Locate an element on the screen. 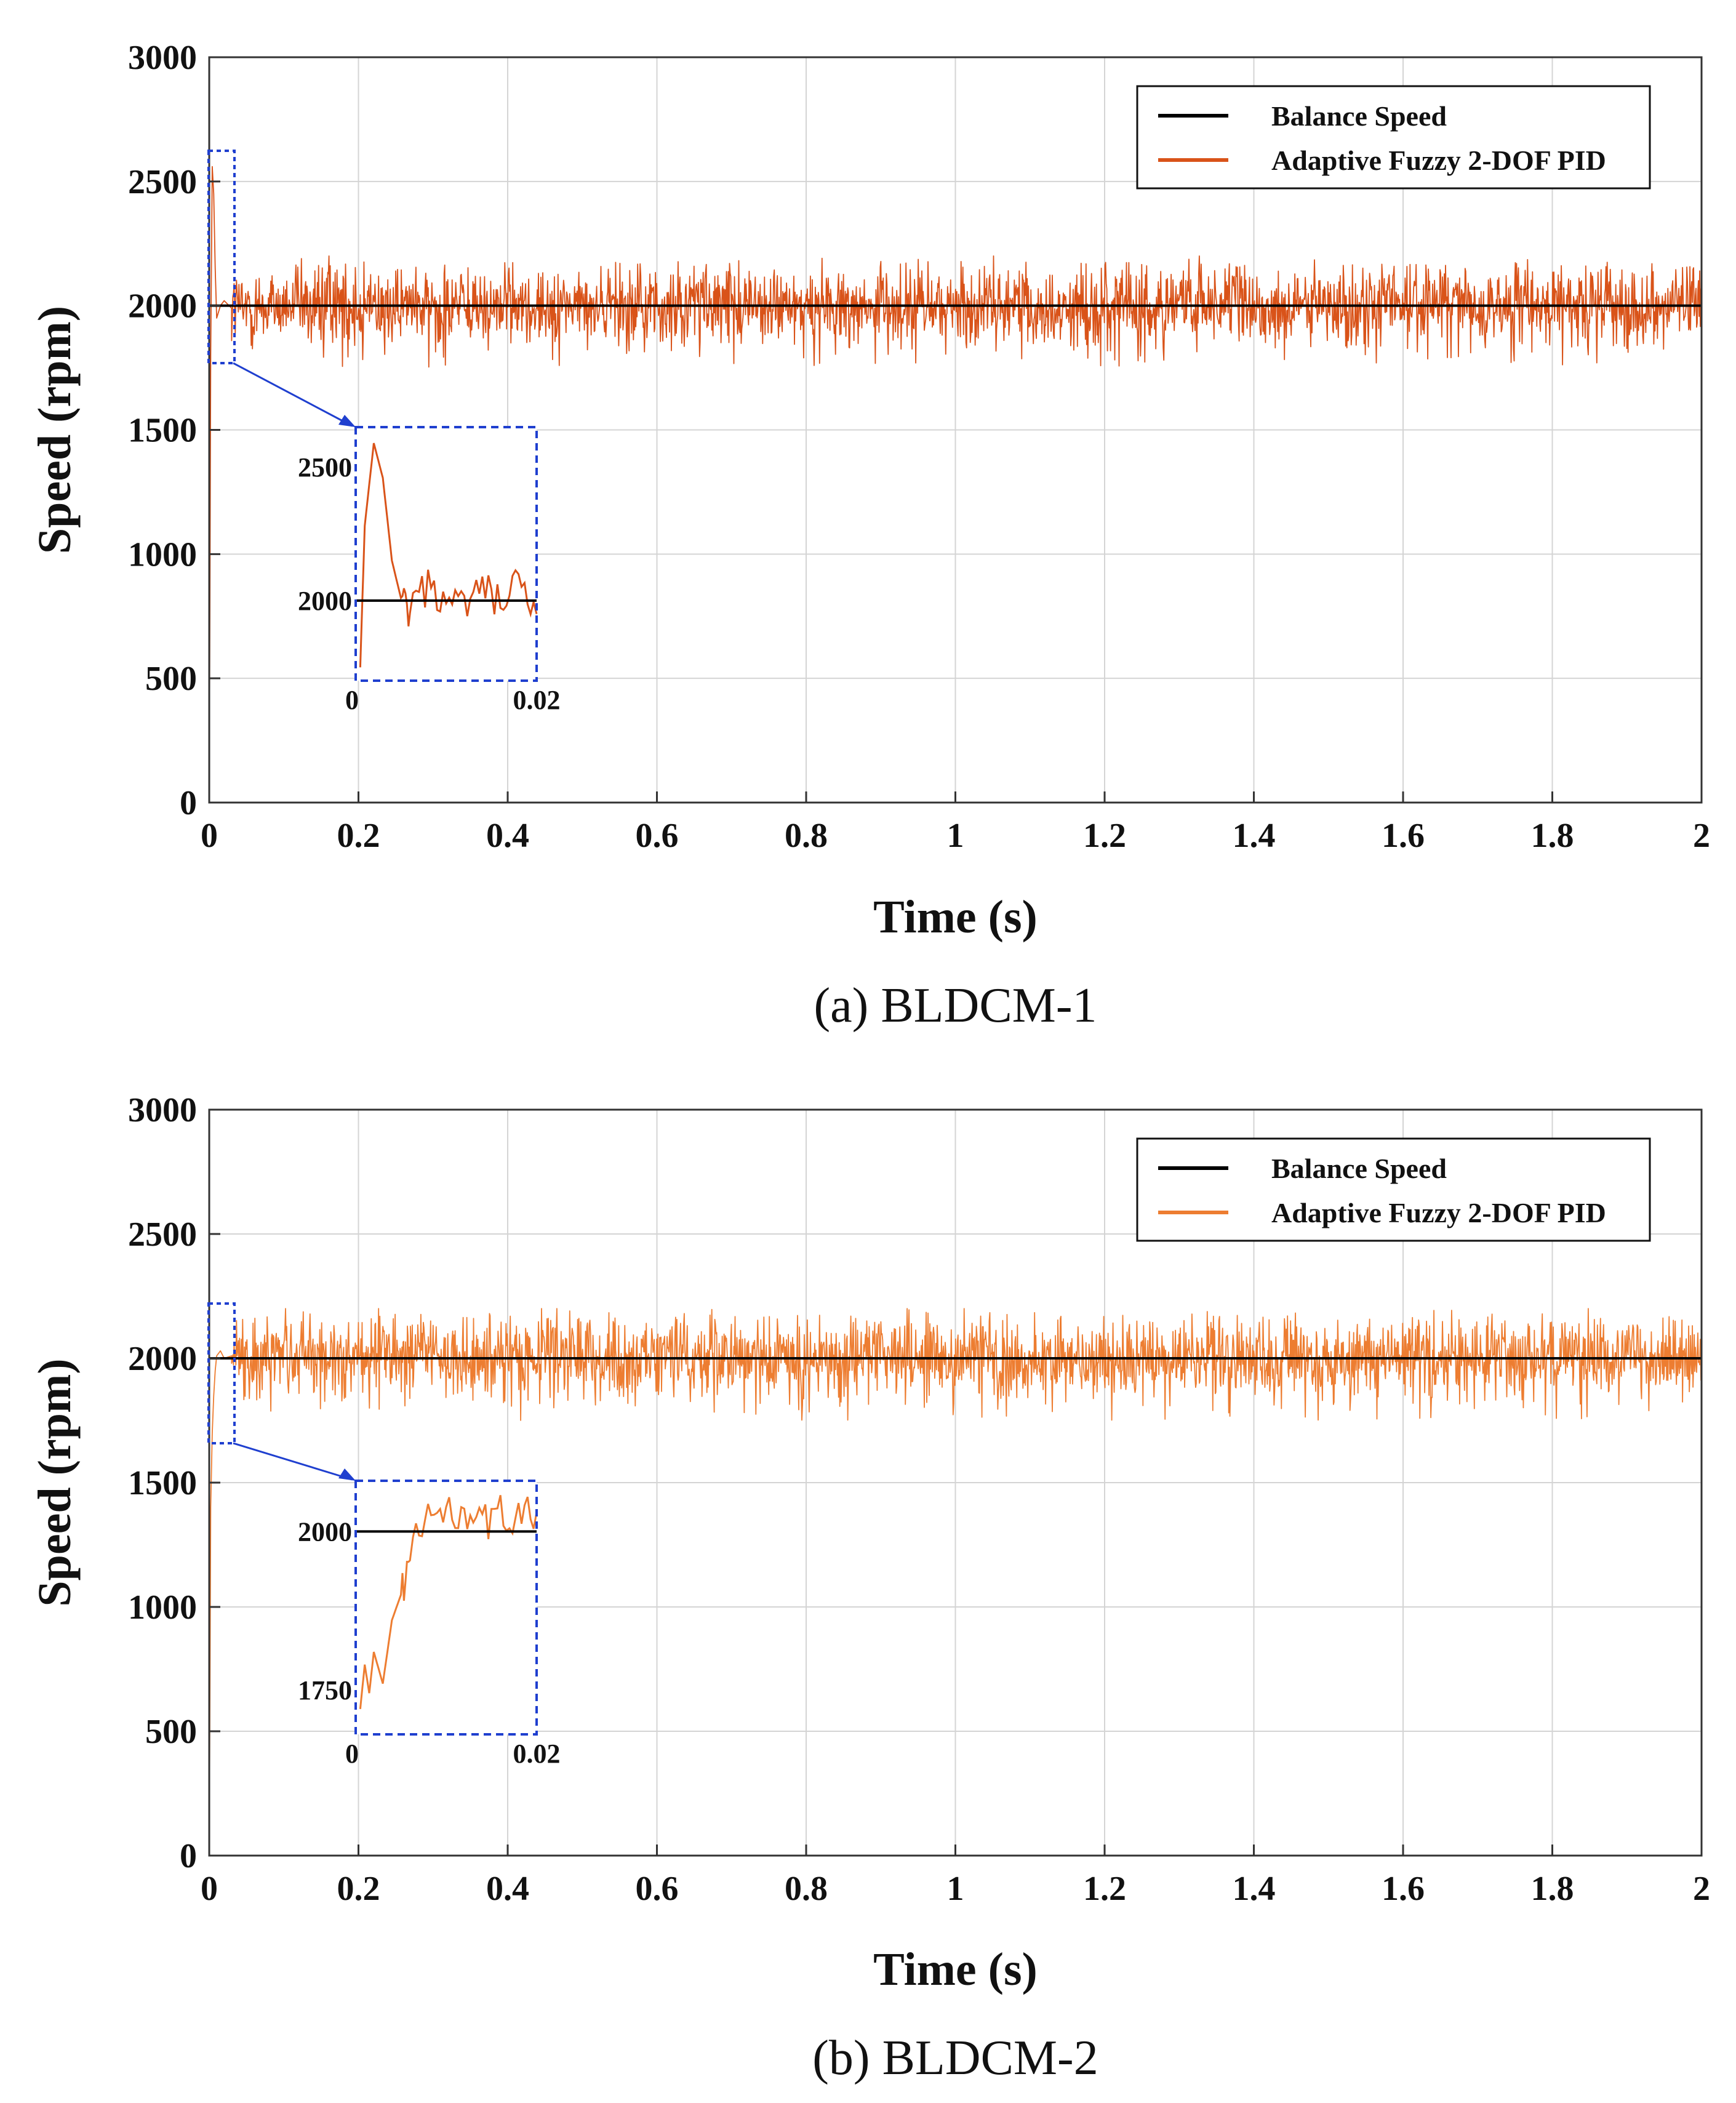  inset-y-tick-label: 1750 is located at coordinates (325, 1690).